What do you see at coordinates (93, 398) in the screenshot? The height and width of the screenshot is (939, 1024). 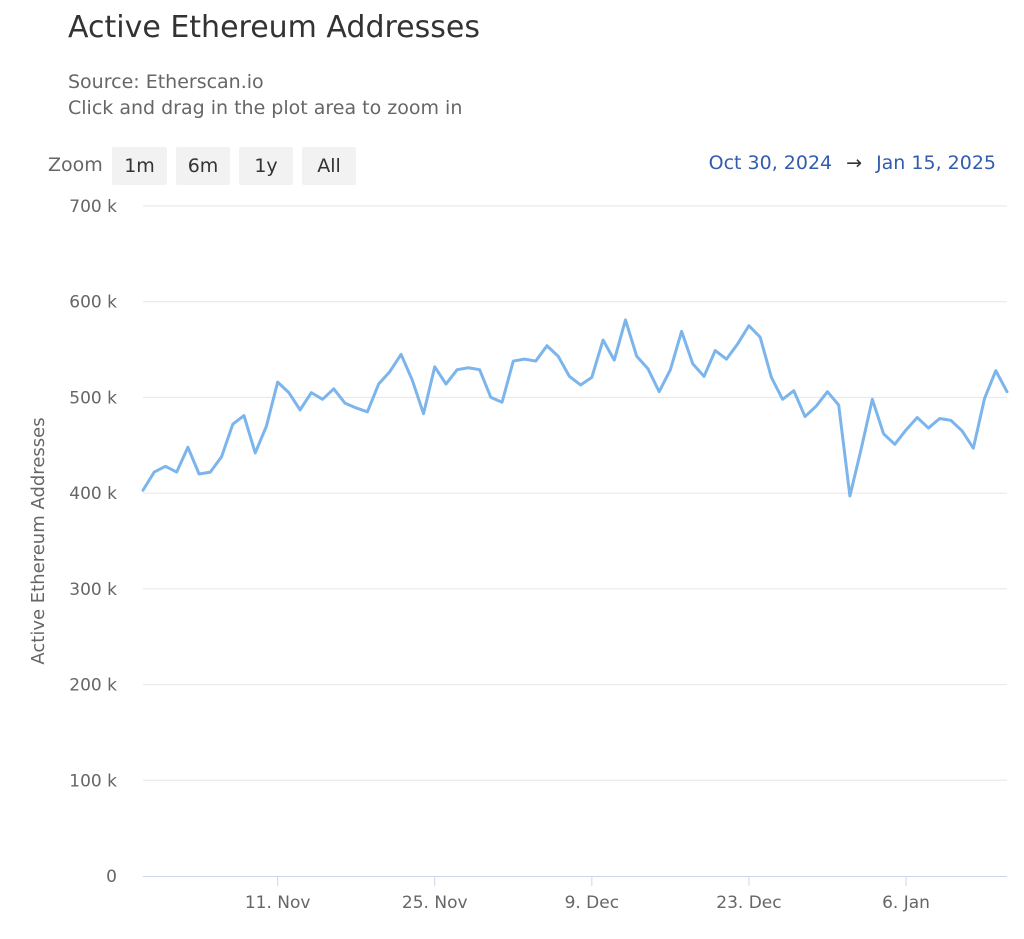 I see `y-tick-label: 500 k` at bounding box center [93, 398].